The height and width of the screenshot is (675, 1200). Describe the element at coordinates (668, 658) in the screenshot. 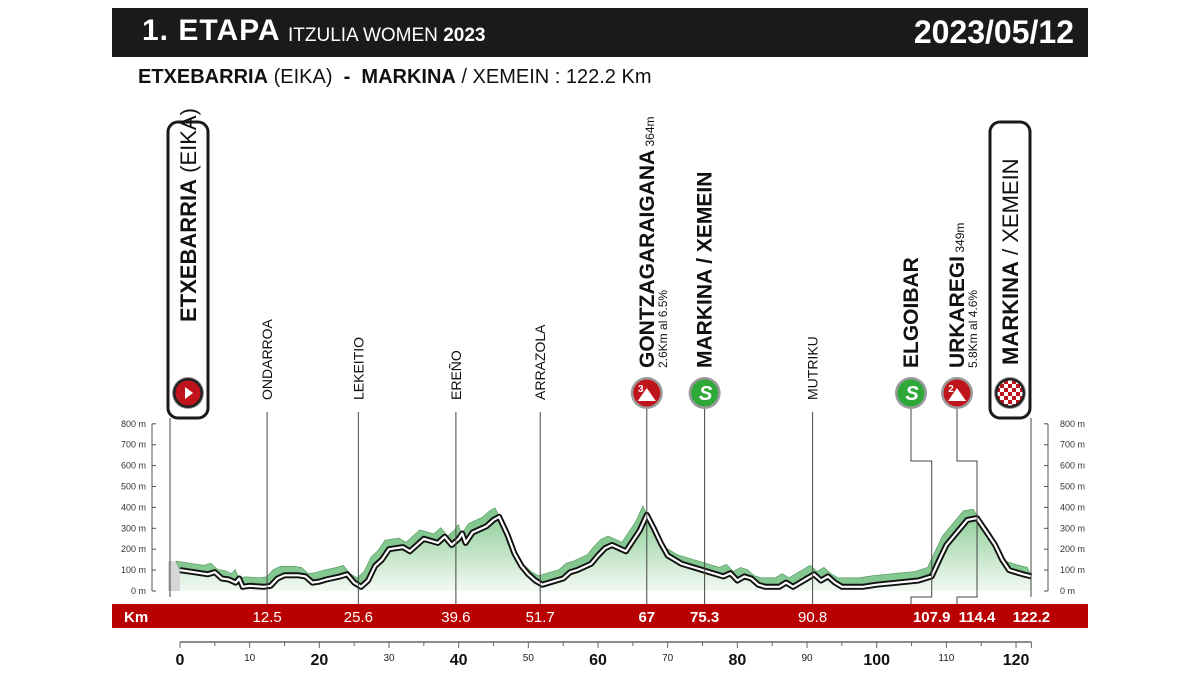

I see `x-tick-label-minor: 70` at that location.